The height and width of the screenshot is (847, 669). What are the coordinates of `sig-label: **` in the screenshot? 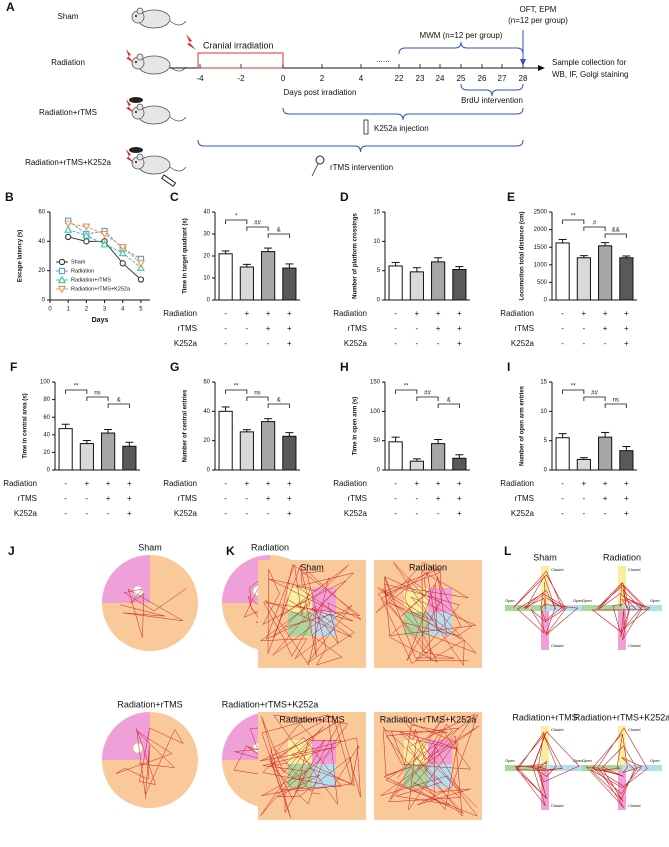 It's located at (573, 217).